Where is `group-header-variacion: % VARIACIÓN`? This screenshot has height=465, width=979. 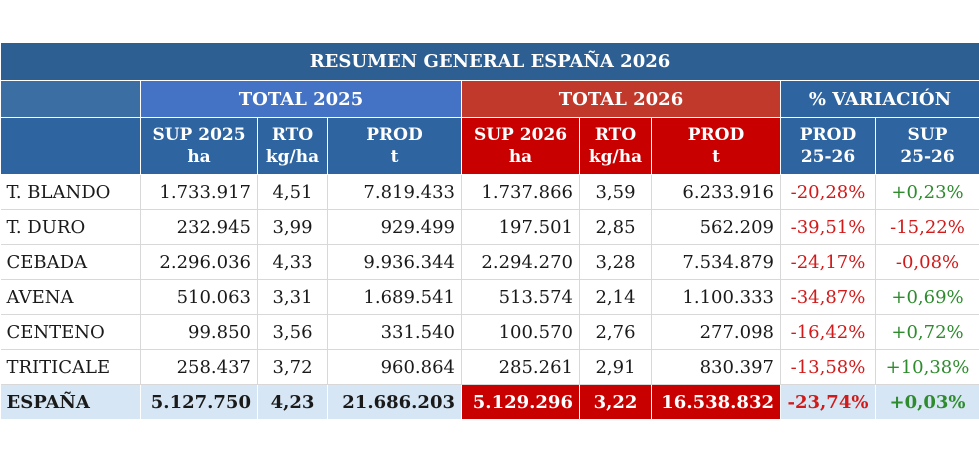
group-header-variacion: % VARIACIÓN is located at coordinates (879, 99).